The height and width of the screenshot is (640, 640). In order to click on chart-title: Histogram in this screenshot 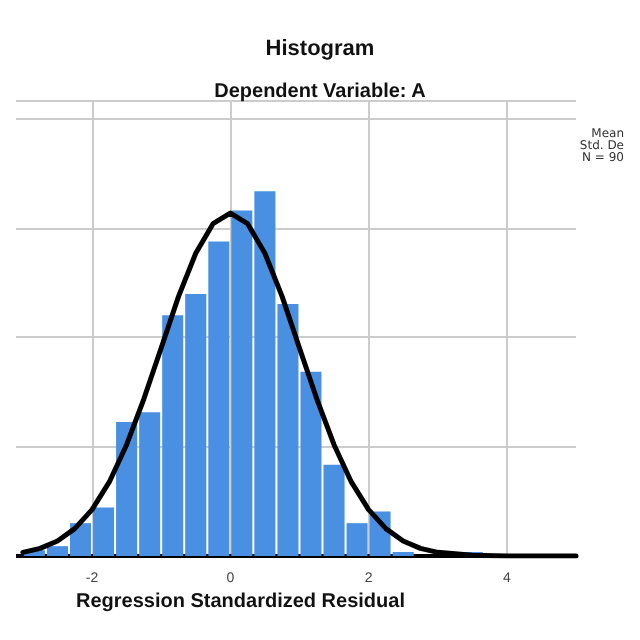, I will do `click(320, 49)`.